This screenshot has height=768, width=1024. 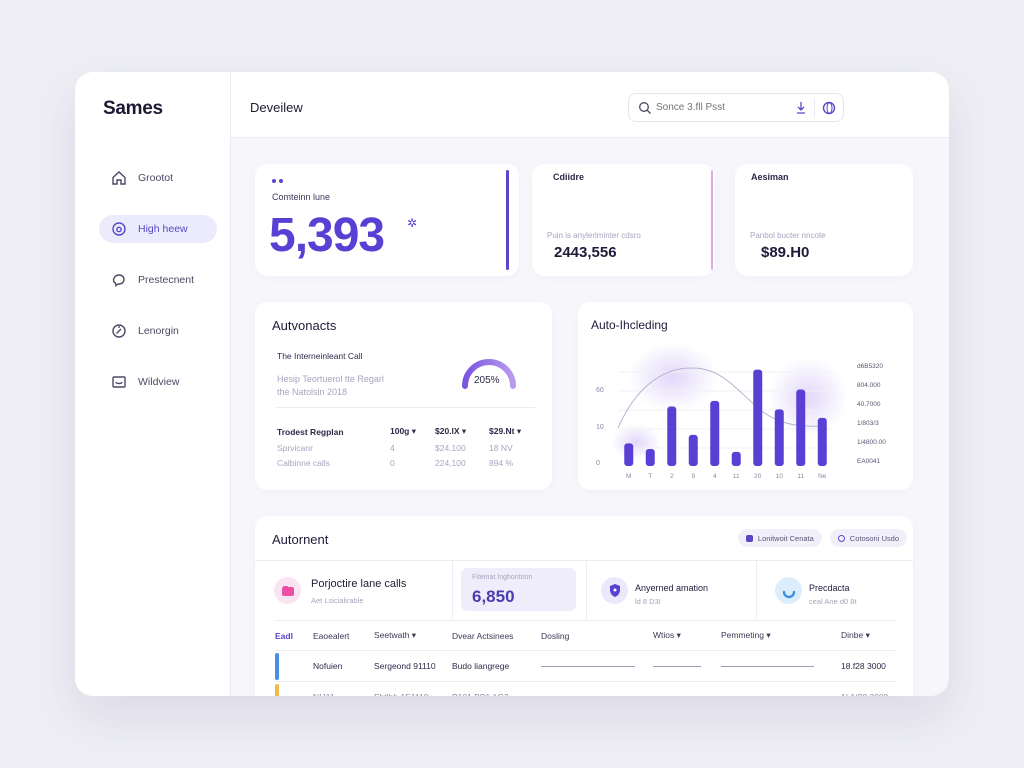 I want to click on brand-logo: Sames, so click(x=133, y=108).